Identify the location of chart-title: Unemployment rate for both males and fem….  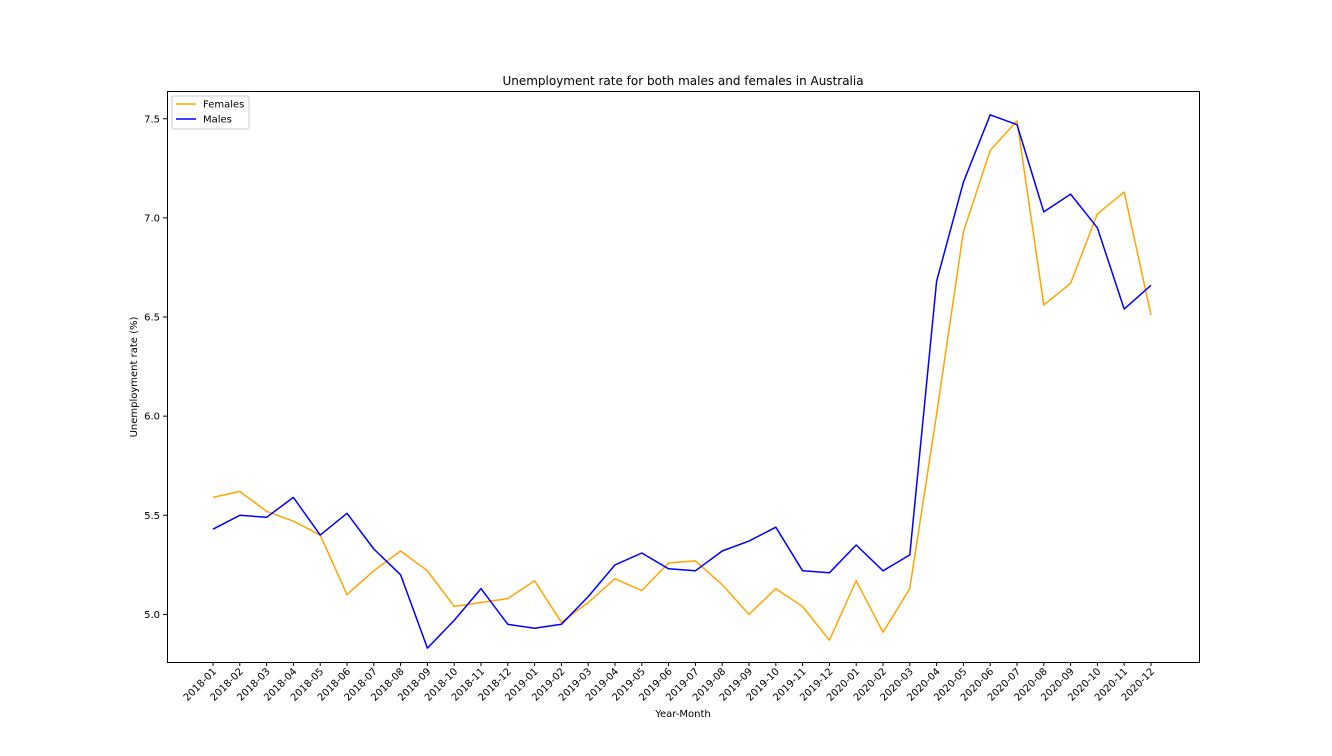
(682, 81).